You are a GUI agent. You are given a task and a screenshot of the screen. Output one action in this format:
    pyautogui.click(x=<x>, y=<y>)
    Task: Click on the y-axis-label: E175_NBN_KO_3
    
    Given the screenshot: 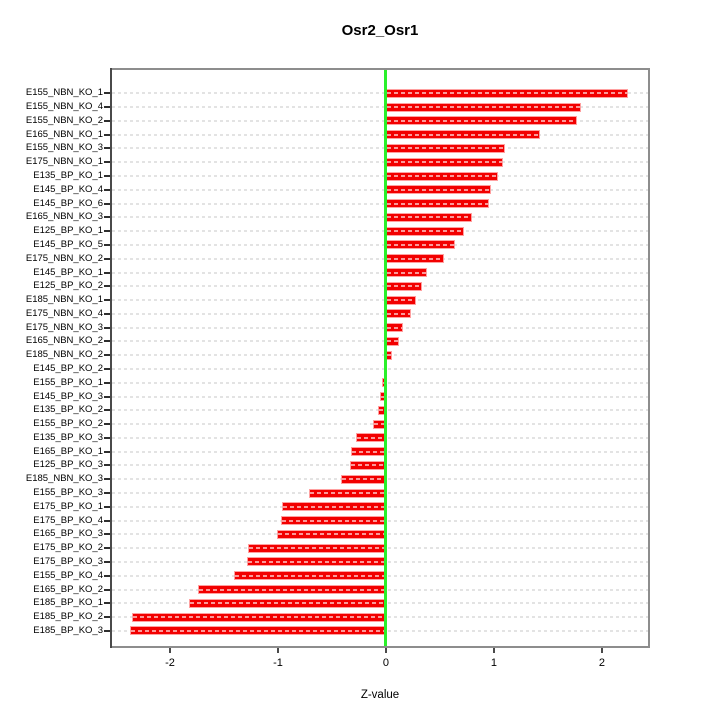 What is the action you would take?
    pyautogui.click(x=64, y=327)
    